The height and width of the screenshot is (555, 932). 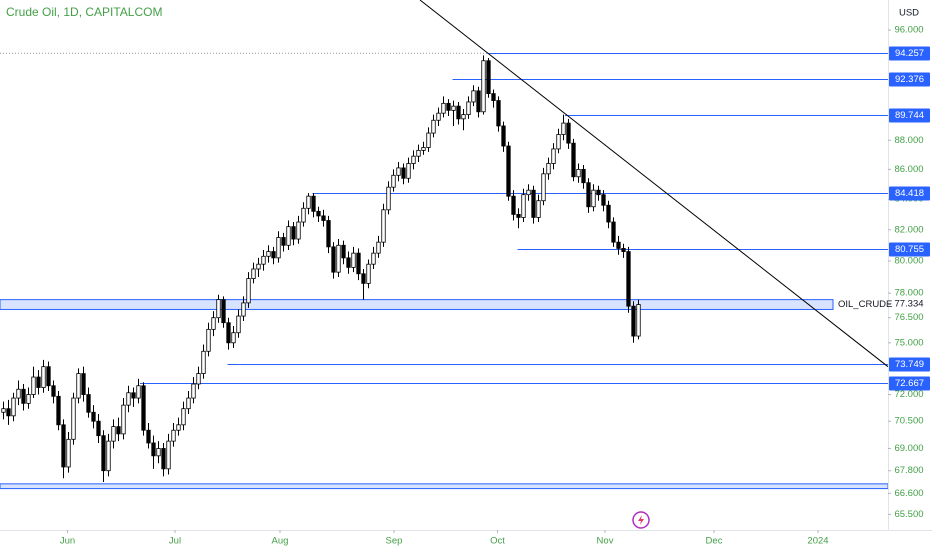 I want to click on level-label: 80.755, so click(x=909, y=249).